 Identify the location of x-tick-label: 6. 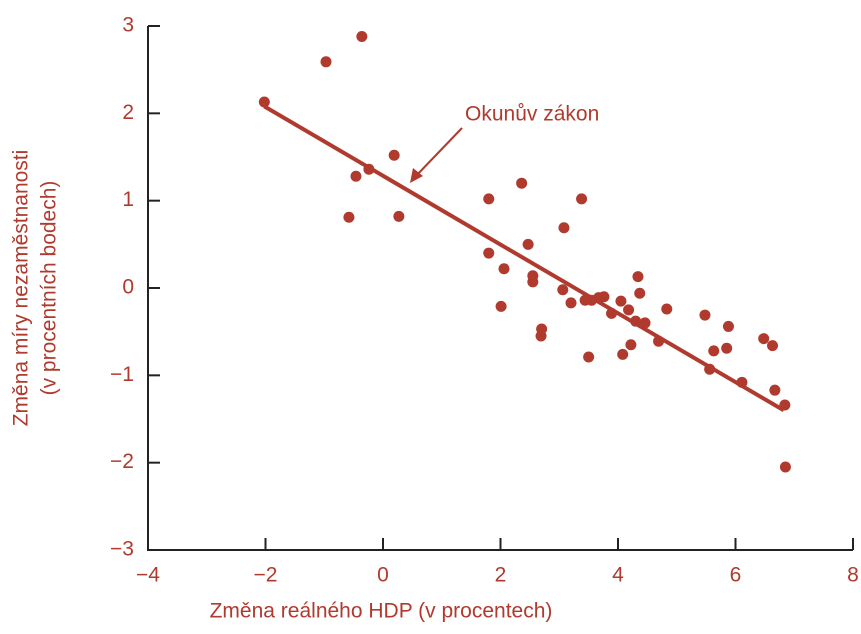
(736, 575).